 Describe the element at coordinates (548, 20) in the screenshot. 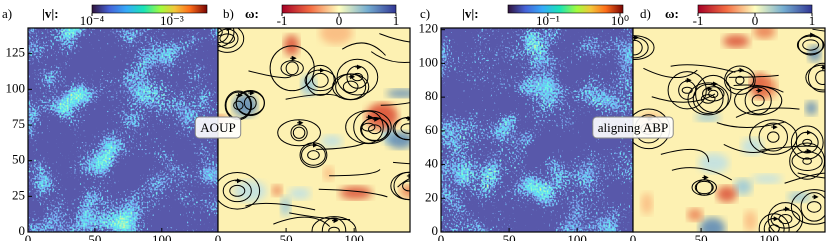

I see `colorbar-tick-label: 10⁻¹` at that location.